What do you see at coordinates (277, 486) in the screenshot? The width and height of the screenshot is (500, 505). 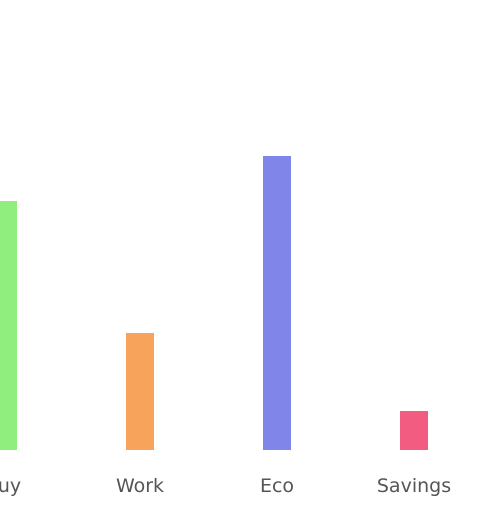 I see `category-label-eco: Eco` at bounding box center [277, 486].